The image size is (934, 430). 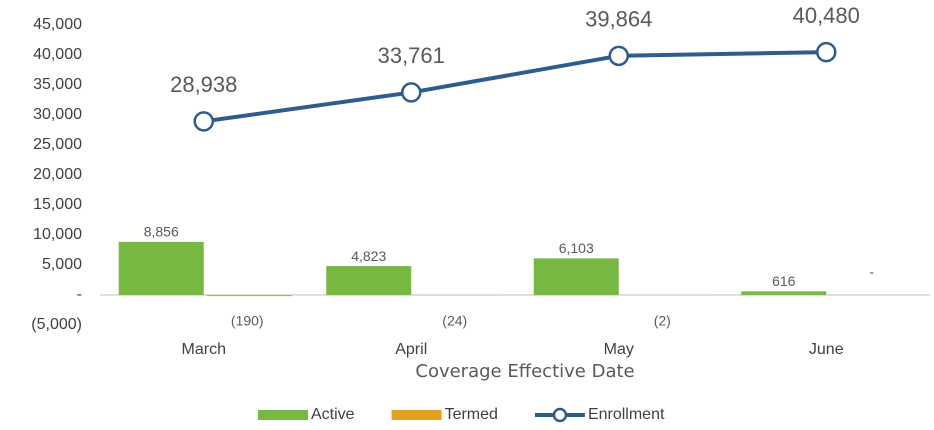 I want to click on data-label: 40,480, so click(x=826, y=15).